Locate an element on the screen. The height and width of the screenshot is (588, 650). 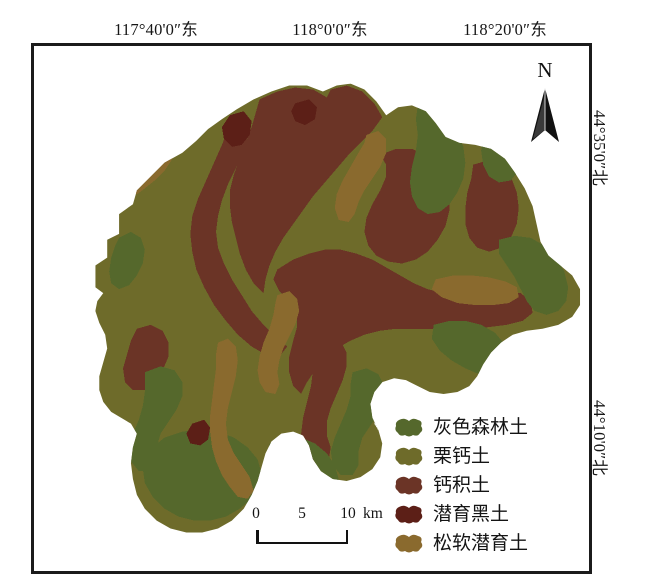
legend: 灰色森林土 栗钙土 钙积土 潜育黑土 松软潜育土 is located at coordinates (489, 485).